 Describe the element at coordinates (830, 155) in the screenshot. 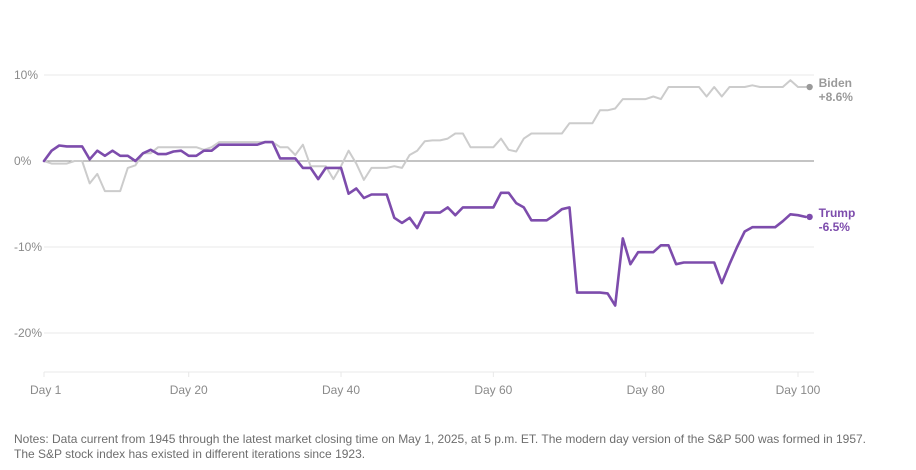

I see `series-end-labels: Biden+8.6% Trump-6.5%` at that location.